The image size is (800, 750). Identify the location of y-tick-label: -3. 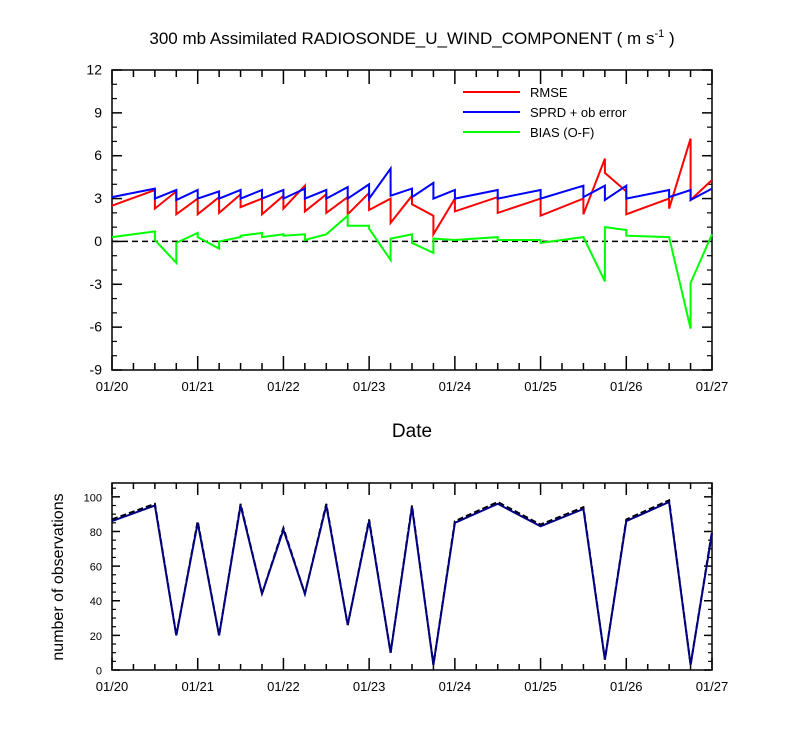
(96, 284).